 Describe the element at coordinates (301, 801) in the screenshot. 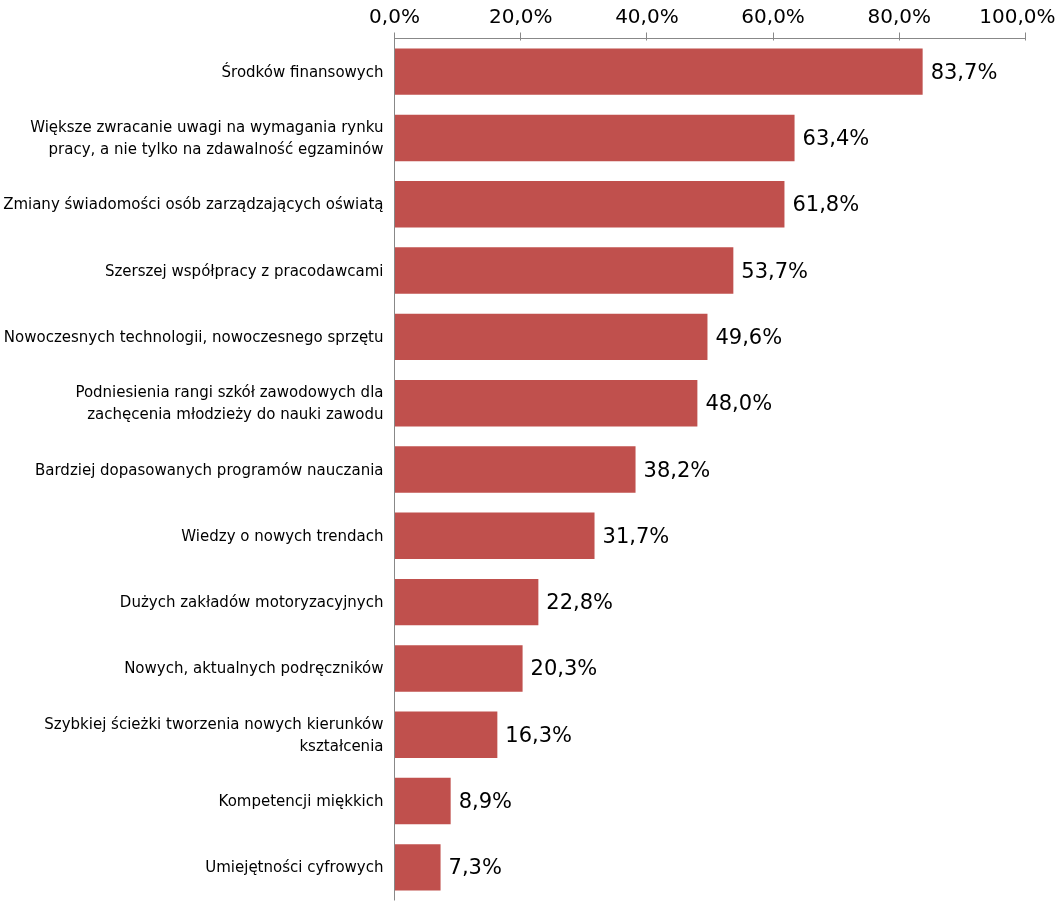

I see `y-tick-label: Kompetencji miękkich` at that location.